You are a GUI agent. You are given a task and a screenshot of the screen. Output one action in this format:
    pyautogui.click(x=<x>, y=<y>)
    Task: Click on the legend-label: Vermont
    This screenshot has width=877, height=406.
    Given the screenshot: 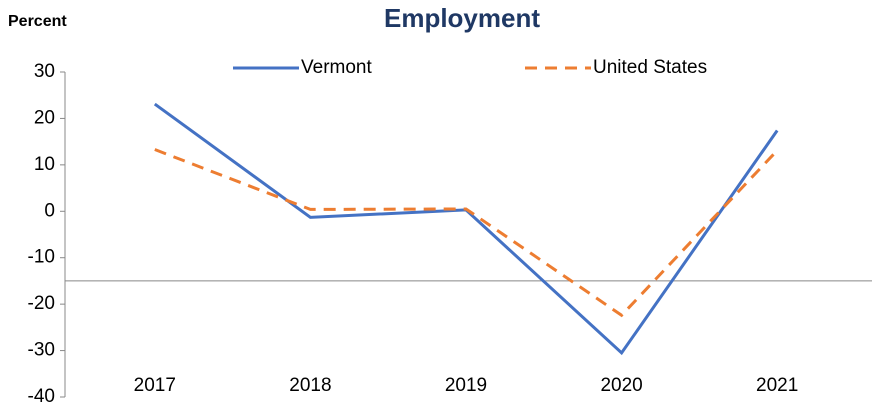 What is the action you would take?
    pyautogui.click(x=336, y=67)
    